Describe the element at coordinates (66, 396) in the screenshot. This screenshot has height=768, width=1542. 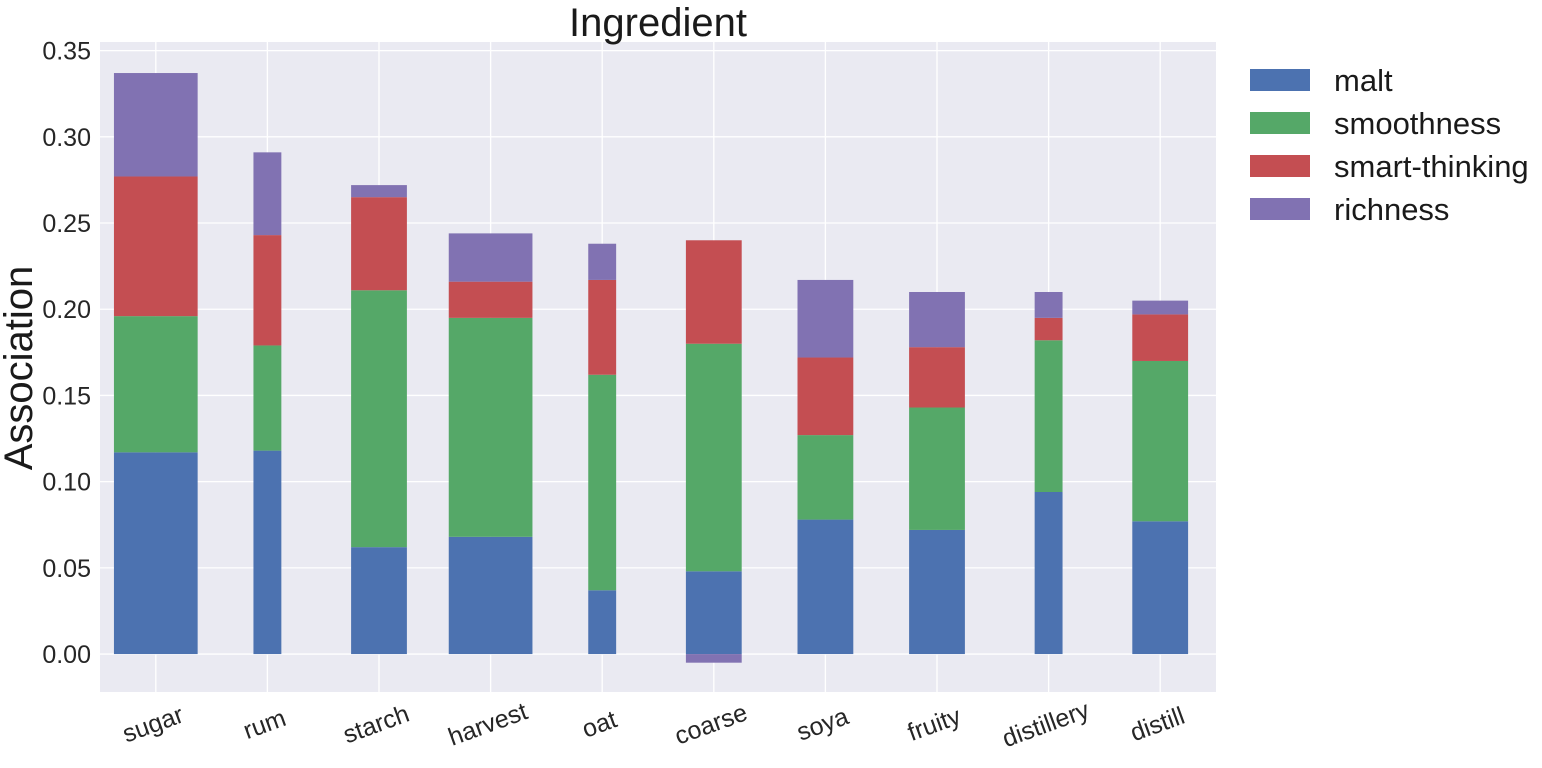
I see `y-tick-label: 0.15` at that location.